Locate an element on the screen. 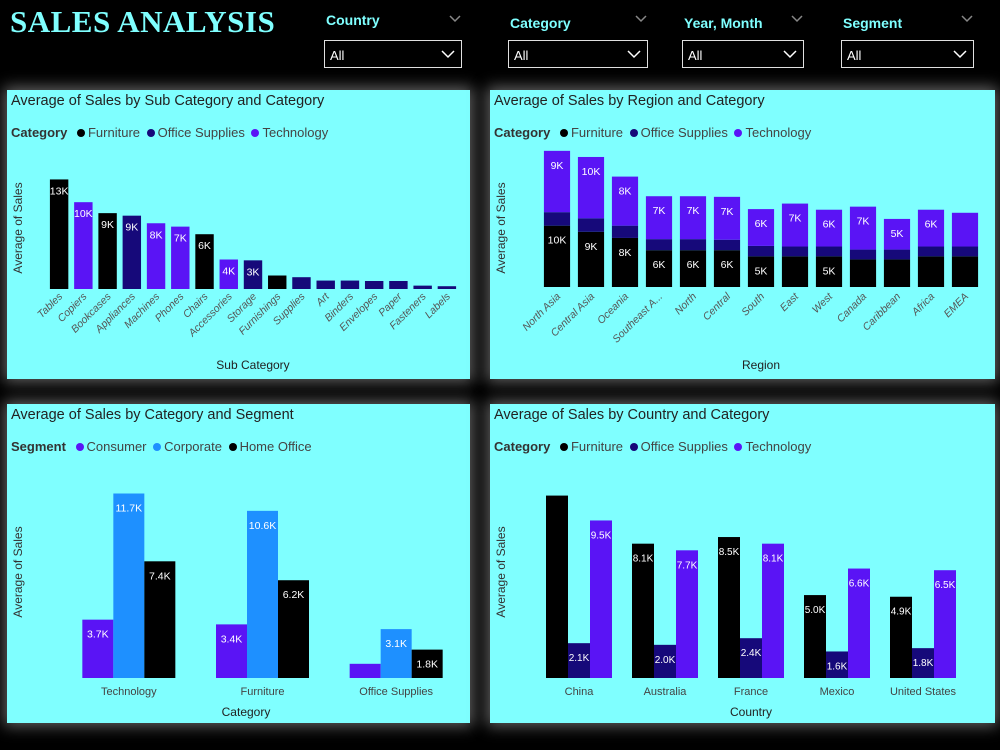 The width and height of the screenshot is (1000, 750). bar-central-asia-furniture is located at coordinates (591, 259).